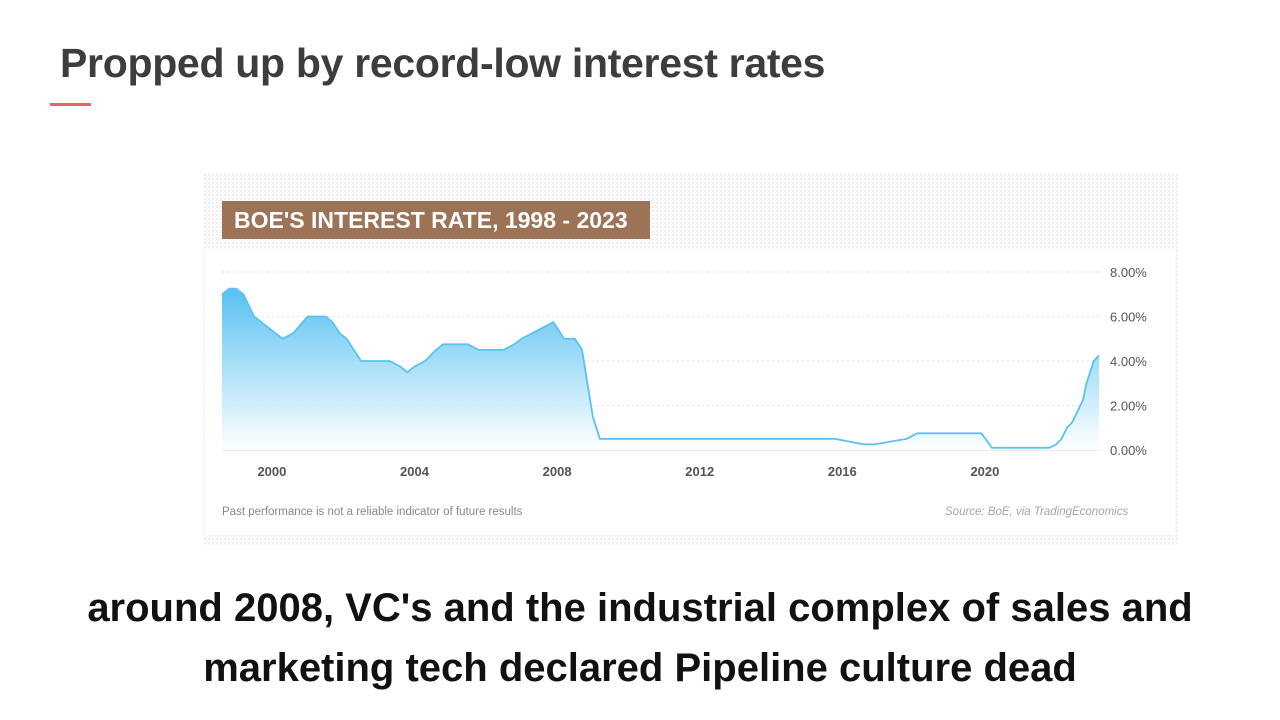  What do you see at coordinates (628, 471) in the screenshot?
I see `x-axis-ticks: 2000 2004 2008 2012 2016 2020` at bounding box center [628, 471].